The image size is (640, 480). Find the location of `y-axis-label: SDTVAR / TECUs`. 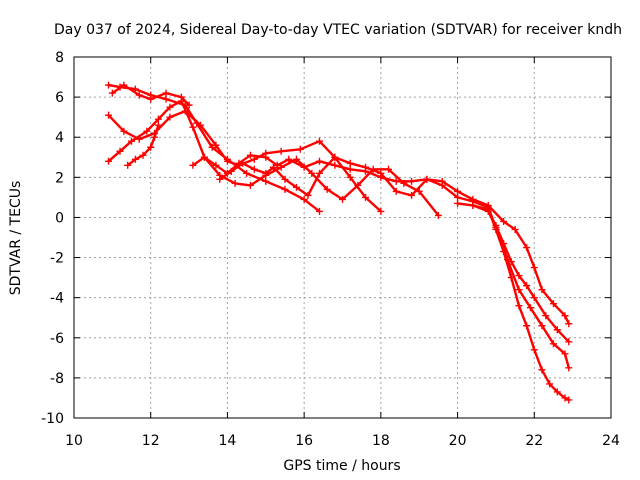

y-axis-label: SDTVAR / TECUs is located at coordinates (16, 238).